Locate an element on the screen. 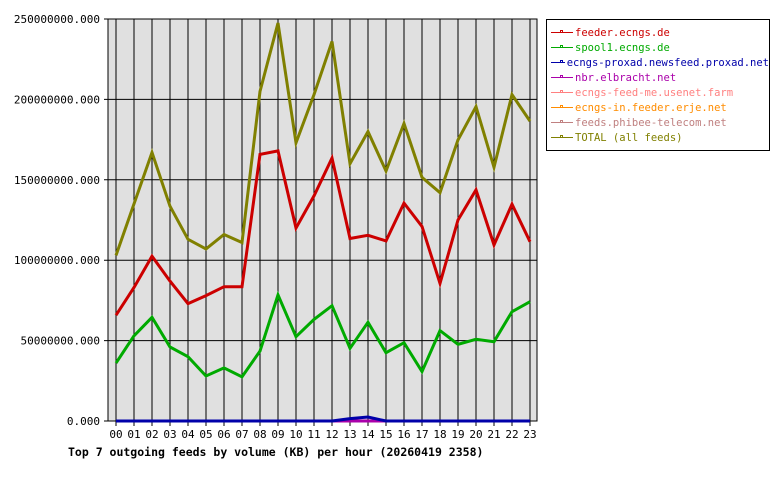 This screenshot has width=780, height=480. x-tick-label: 13 is located at coordinates (349, 434).